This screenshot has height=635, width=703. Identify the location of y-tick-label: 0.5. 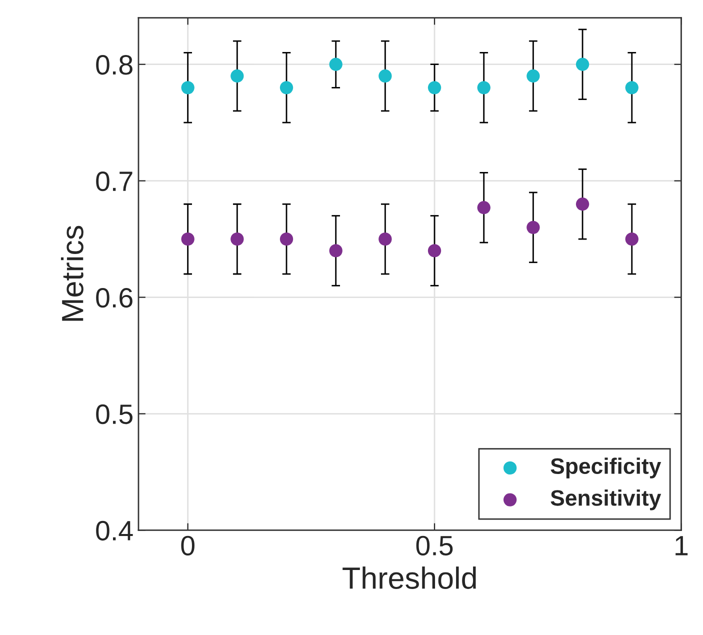
(114, 414).